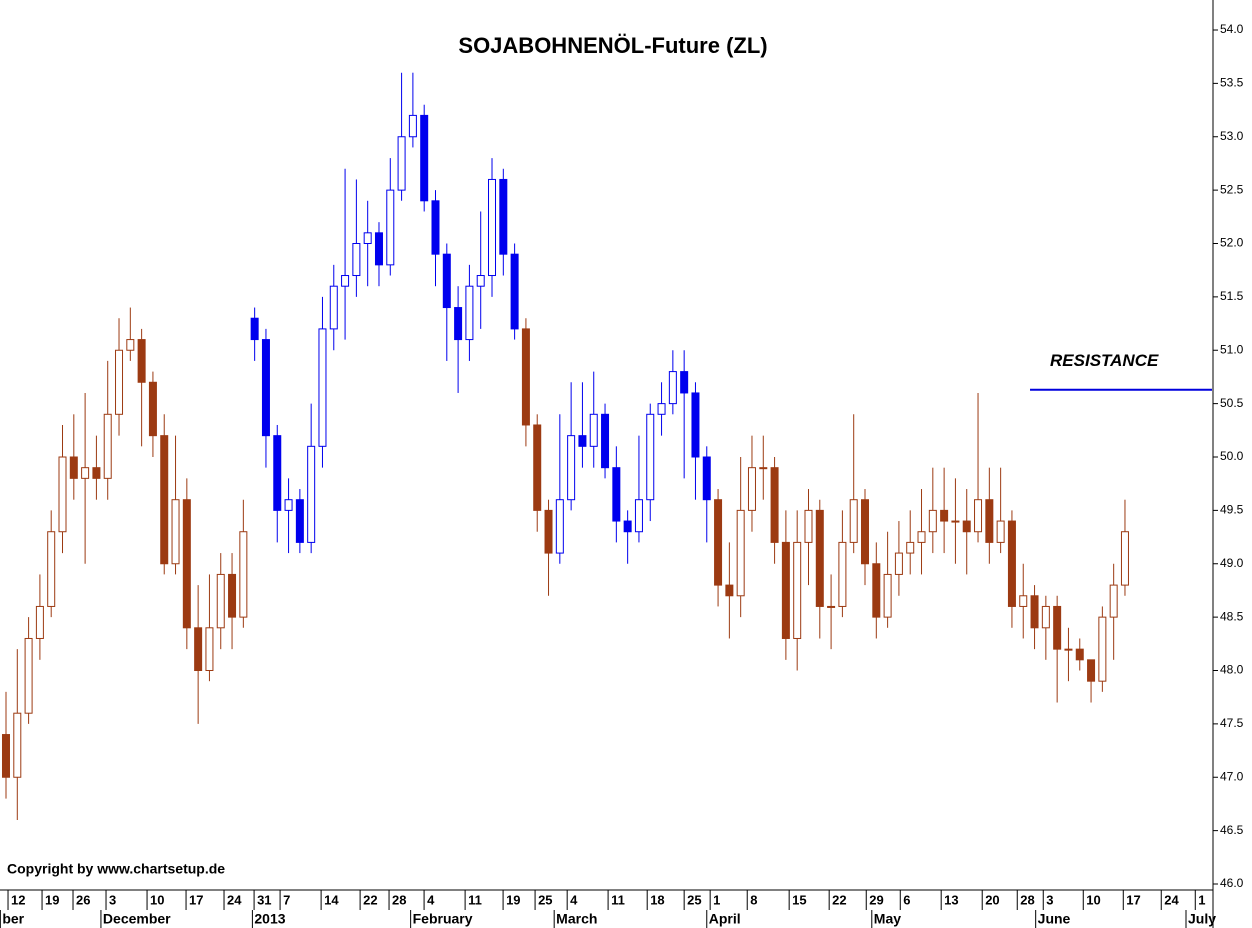 The height and width of the screenshot is (928, 1252). Describe the element at coordinates (264, 899) in the screenshot. I see `x-tick-label: 31` at that location.